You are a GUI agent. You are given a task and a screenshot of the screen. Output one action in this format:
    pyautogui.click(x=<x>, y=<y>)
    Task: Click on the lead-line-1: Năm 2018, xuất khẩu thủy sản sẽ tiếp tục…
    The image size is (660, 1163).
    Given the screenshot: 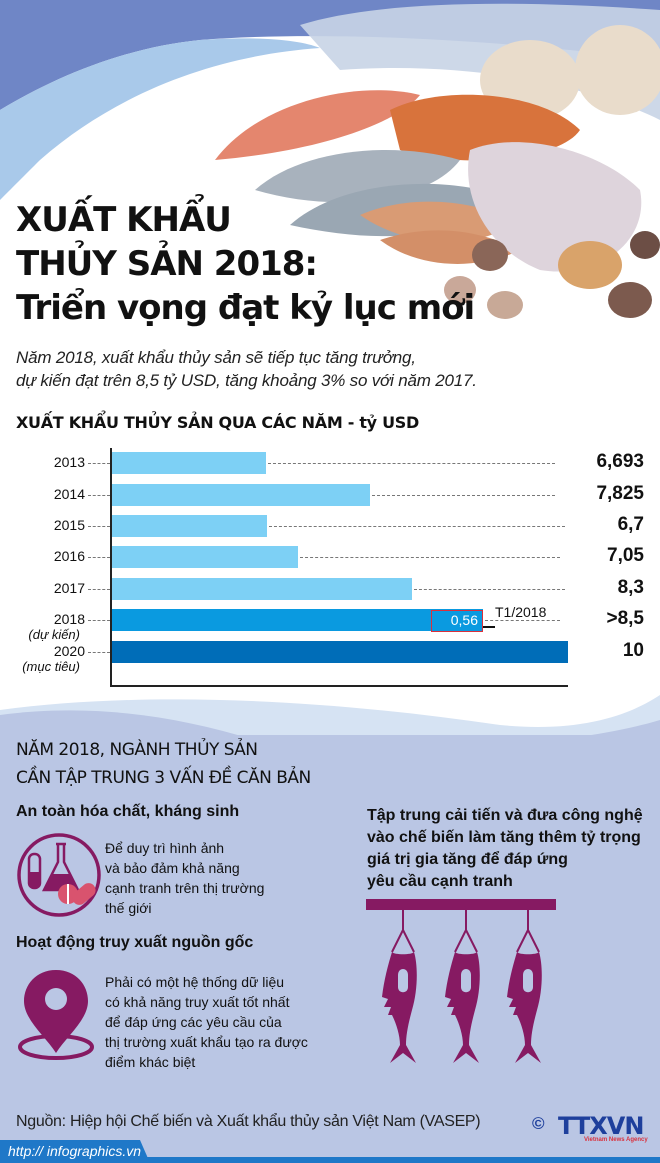 What is the action you would take?
    pyautogui.click(x=216, y=357)
    